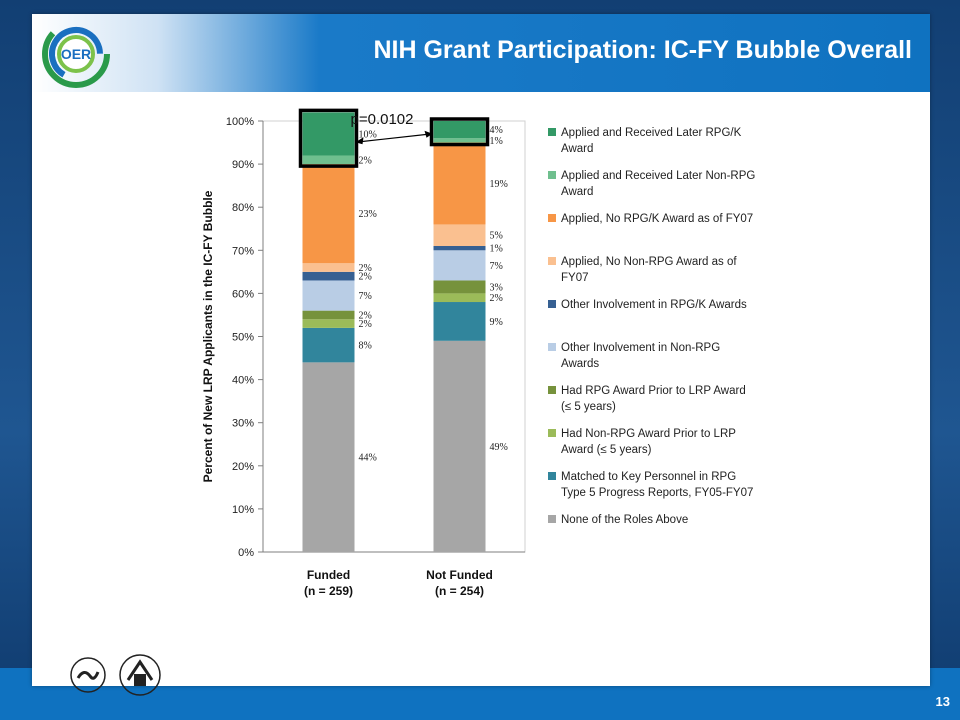  Describe the element at coordinates (243, 424) in the screenshot. I see `y-tick-label: 30%` at that location.